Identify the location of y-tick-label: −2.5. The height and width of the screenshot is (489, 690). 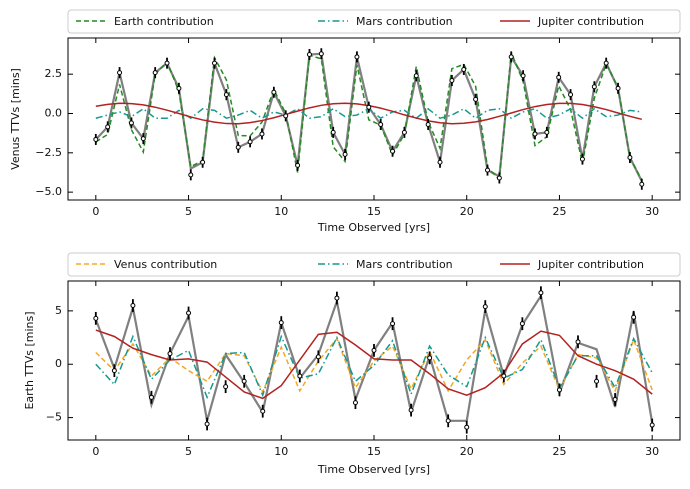
(48, 152).